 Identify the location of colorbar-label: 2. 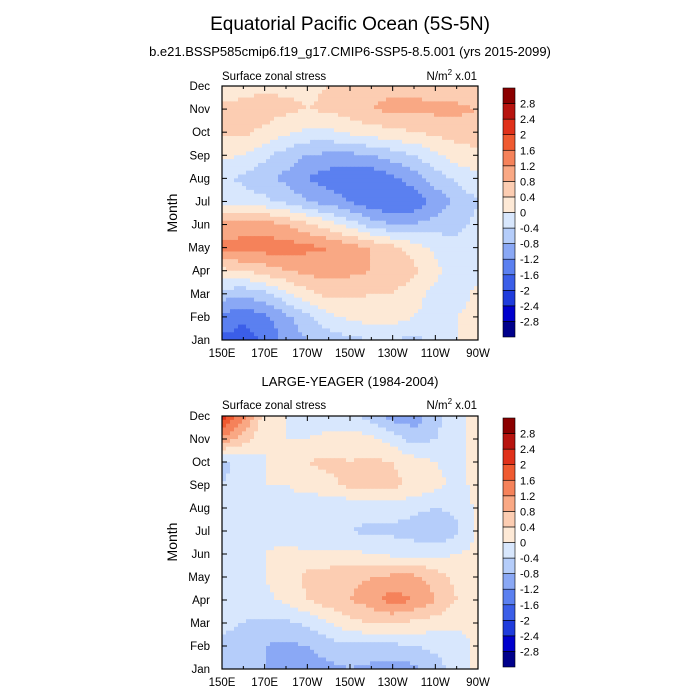
(523, 136).